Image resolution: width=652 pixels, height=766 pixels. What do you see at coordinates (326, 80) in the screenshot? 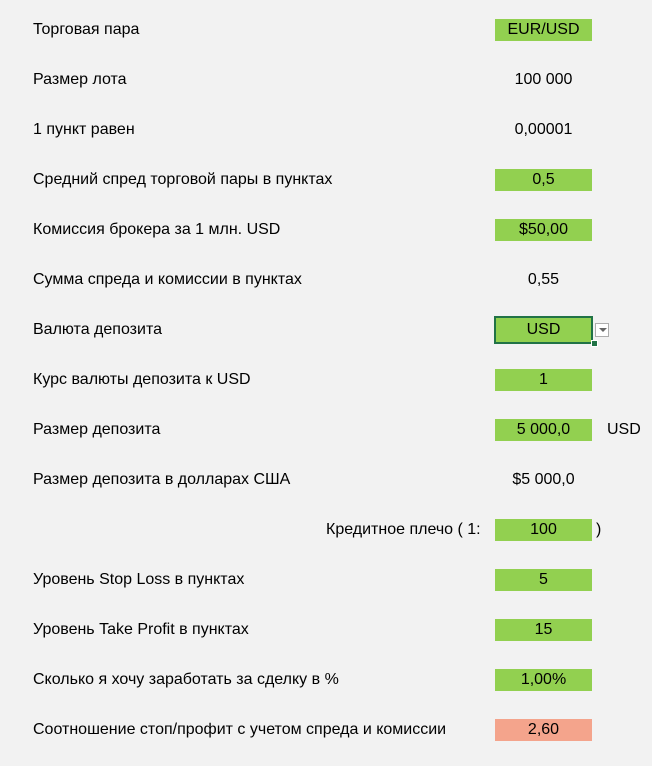
I see `row-lot-size: Размер лота 100 000` at bounding box center [326, 80].